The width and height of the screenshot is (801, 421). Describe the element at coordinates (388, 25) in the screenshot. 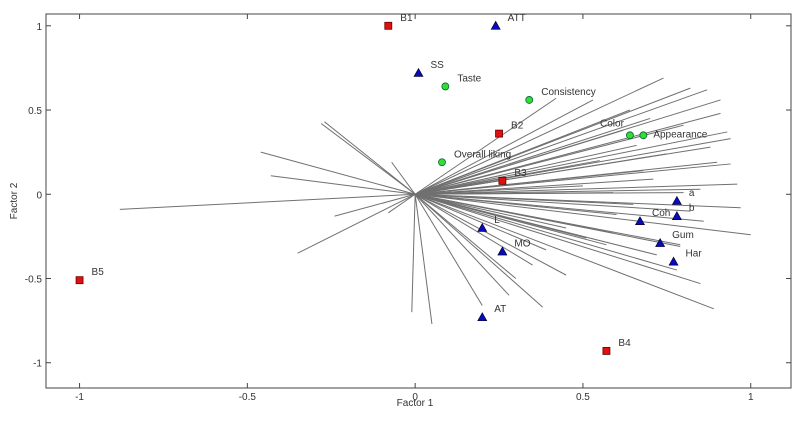

I see `sample-marker-B1` at that location.